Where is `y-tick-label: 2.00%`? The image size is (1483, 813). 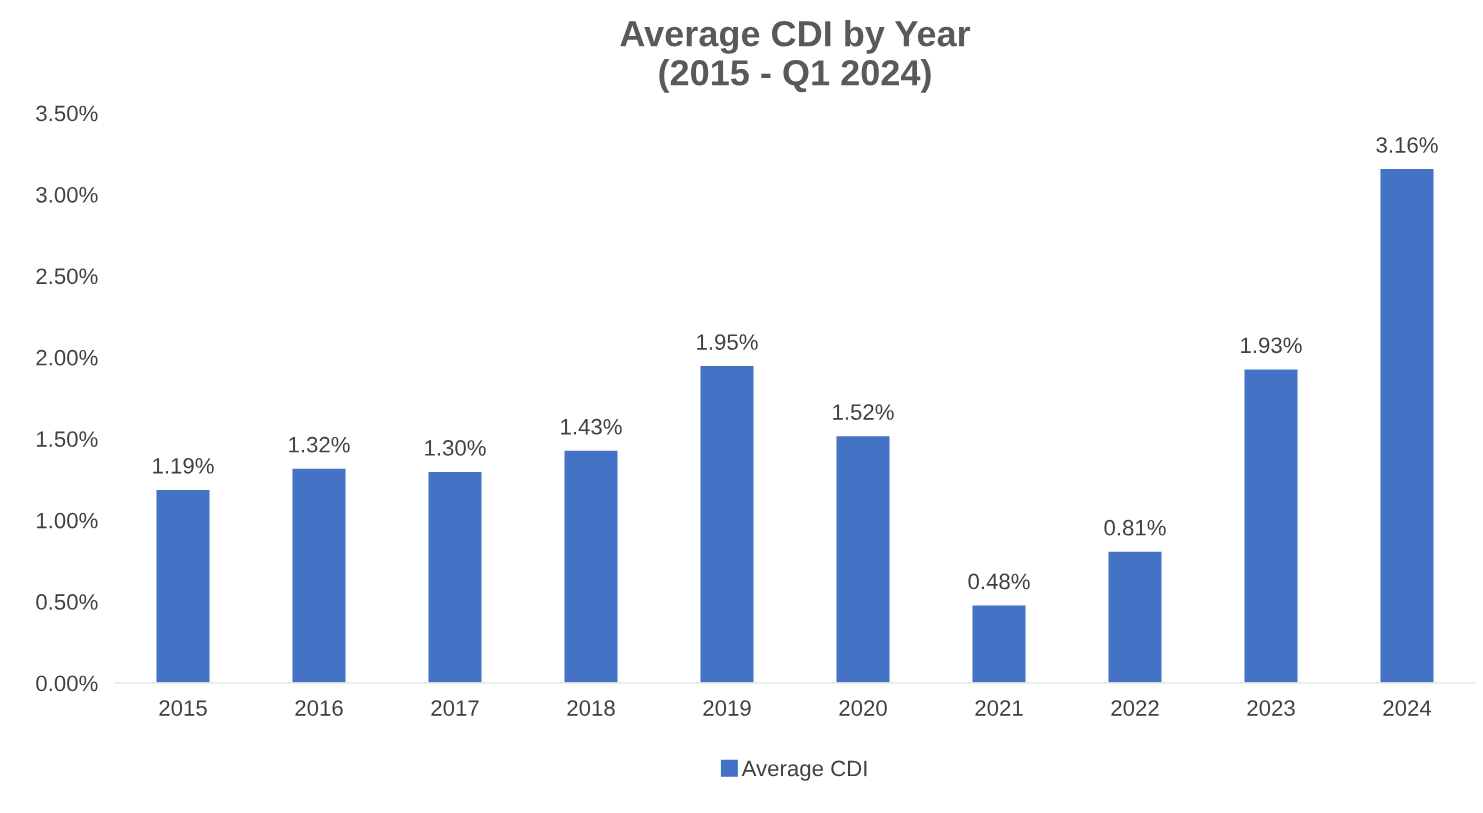 y-tick-label: 2.00% is located at coordinates (67, 357).